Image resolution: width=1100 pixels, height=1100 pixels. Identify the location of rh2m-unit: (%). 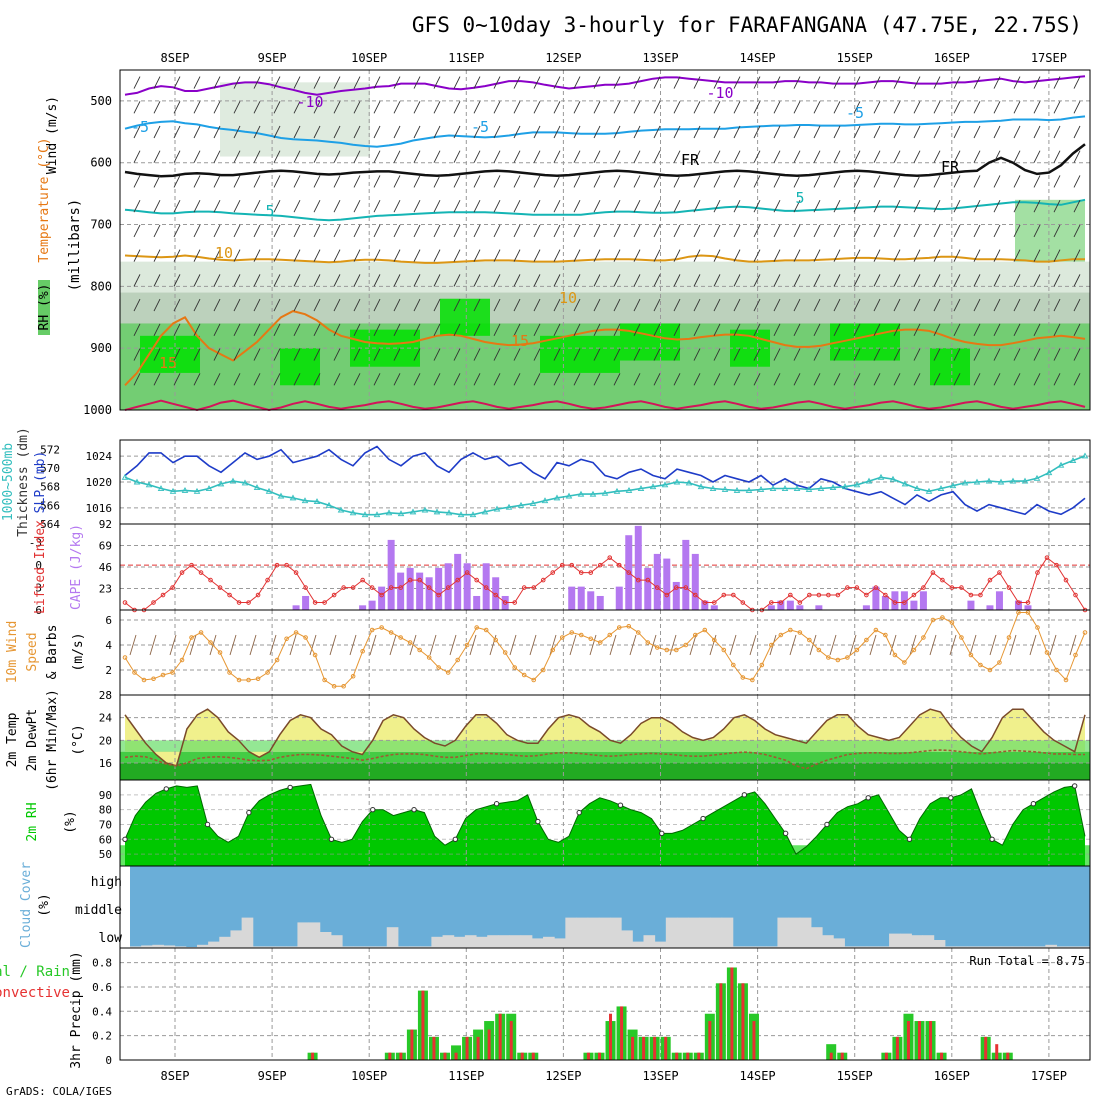
(70, 821).